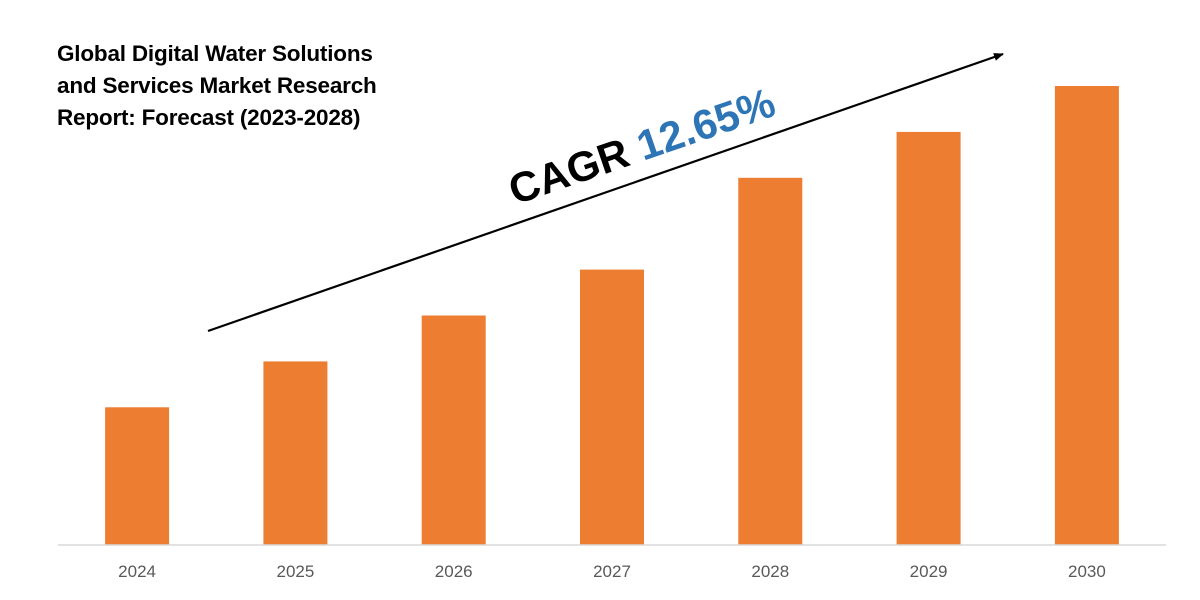 The width and height of the screenshot is (1200, 600). Describe the element at coordinates (209, 117) in the screenshot. I see `chart-title-line-3: Report: Forecast (2023-2028)` at that location.